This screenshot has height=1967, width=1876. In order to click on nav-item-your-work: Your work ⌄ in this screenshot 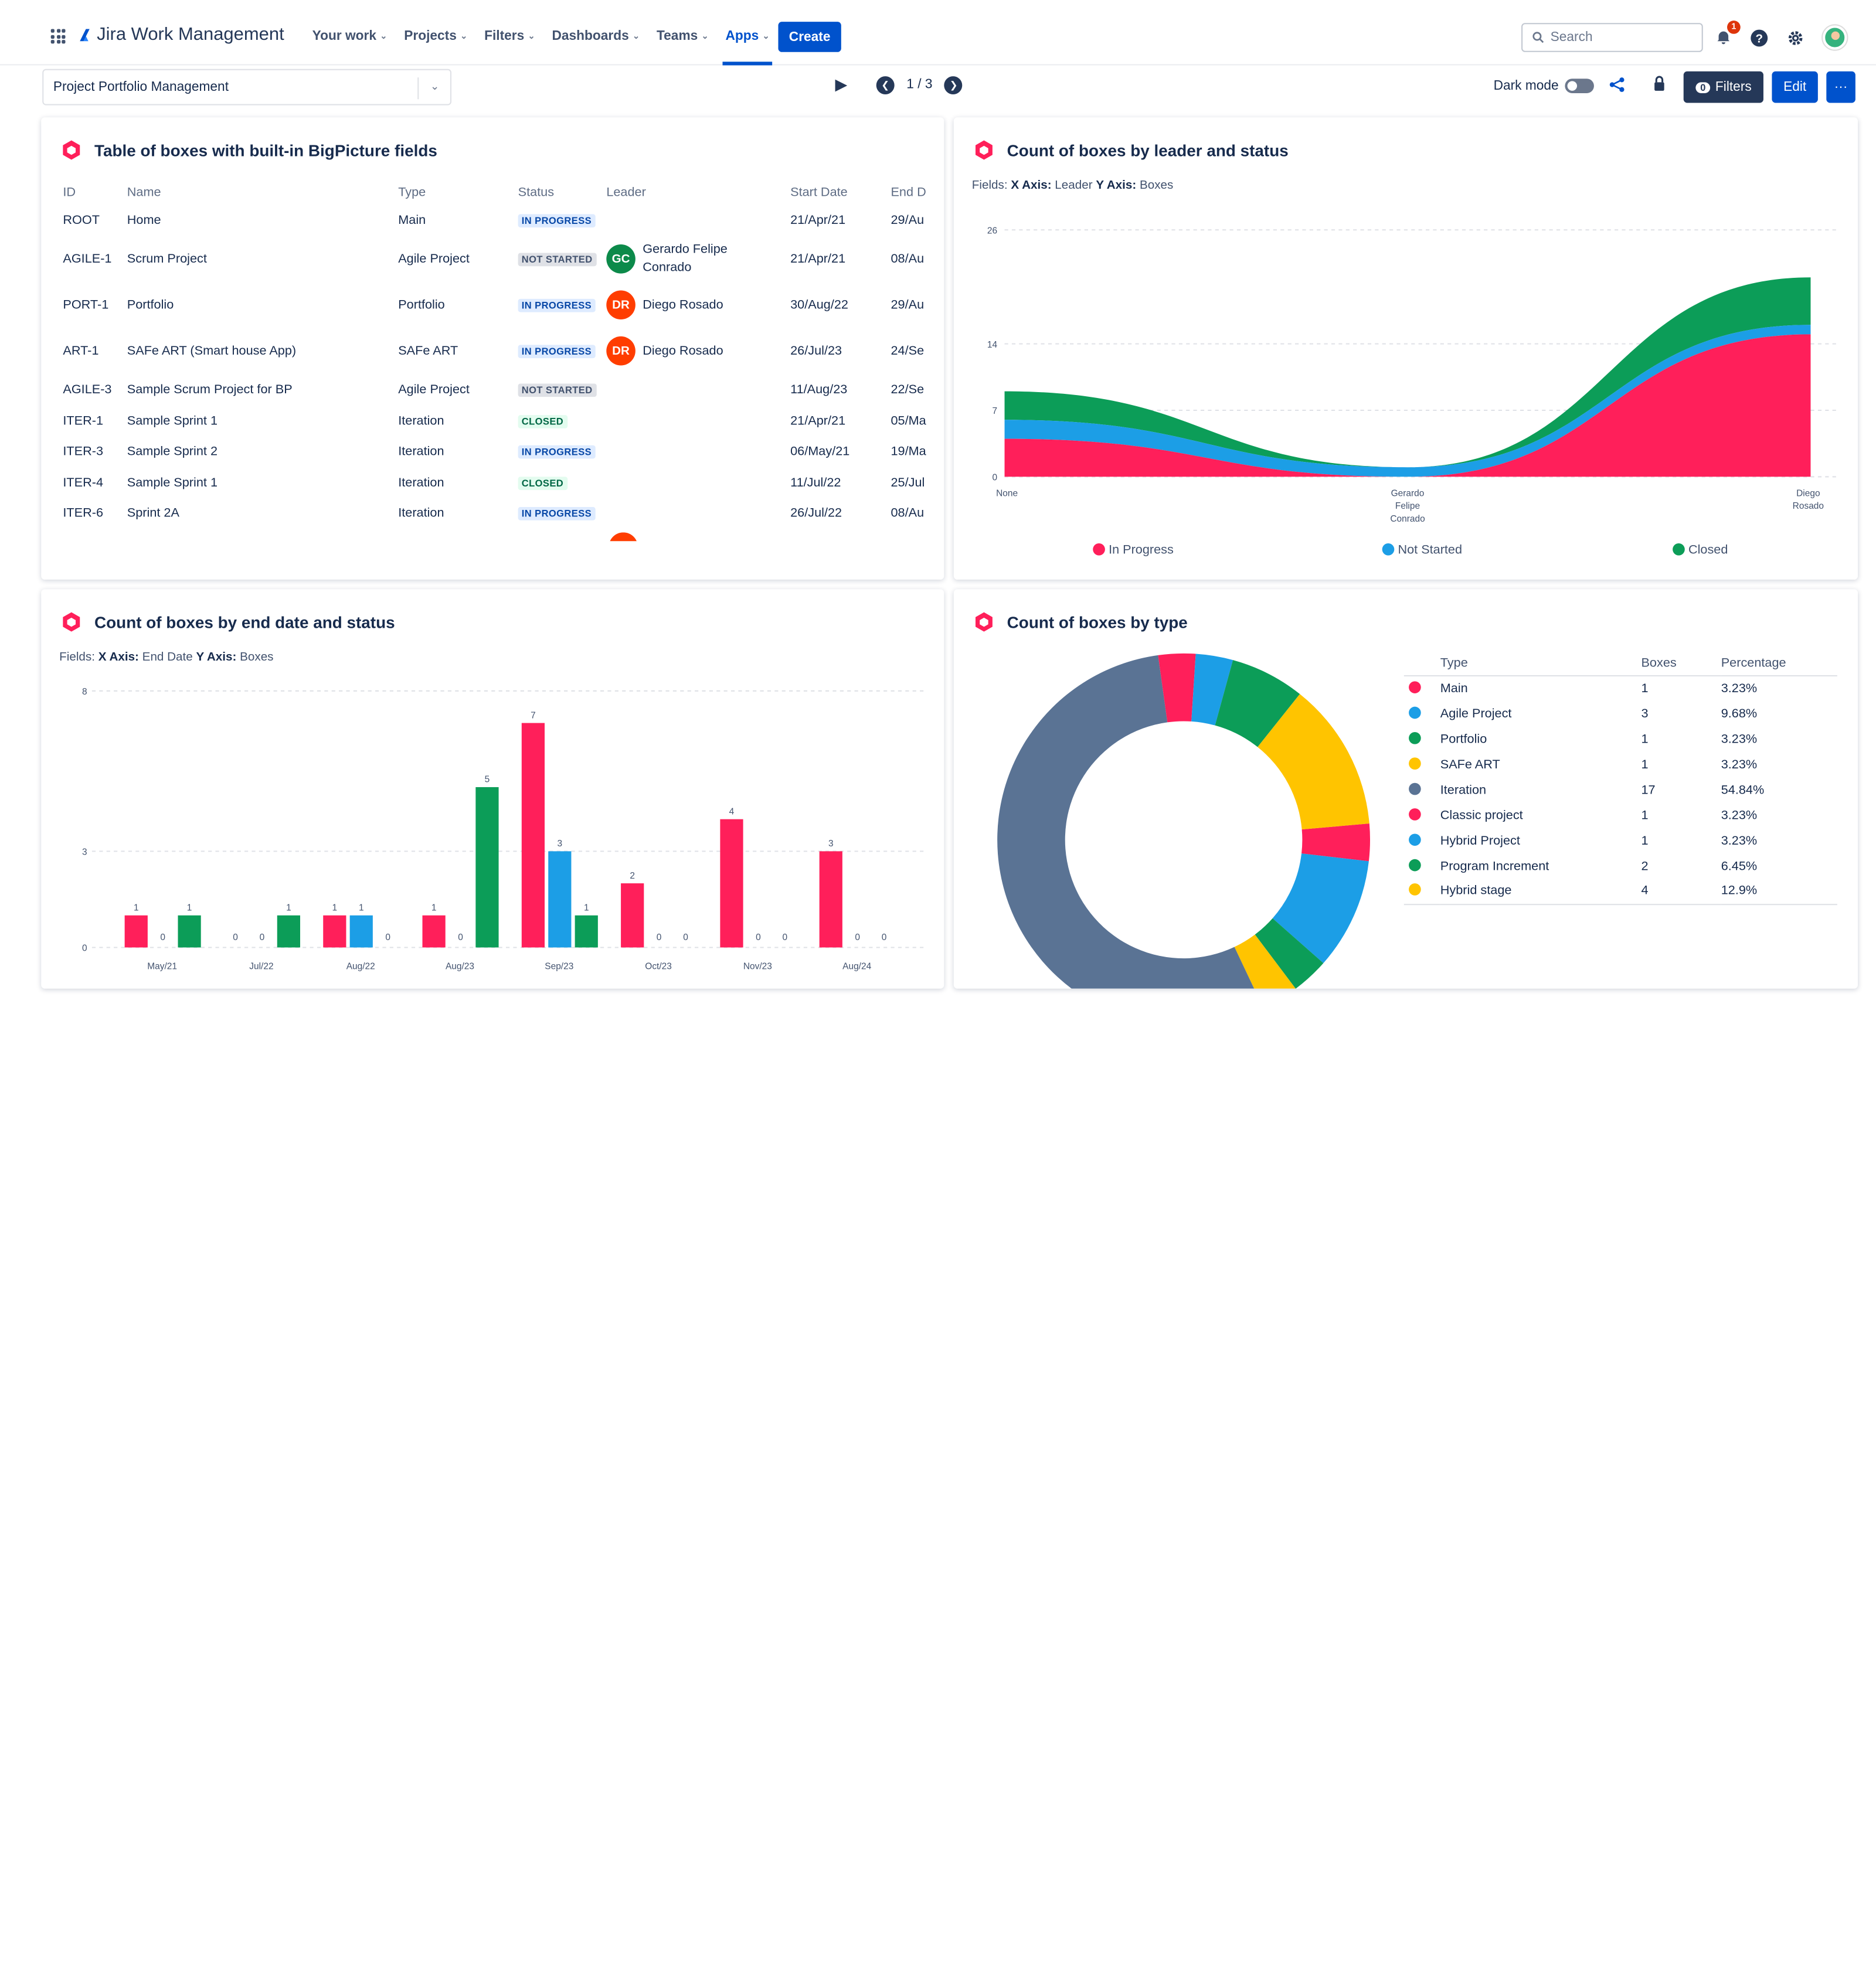, I will do `click(350, 36)`.